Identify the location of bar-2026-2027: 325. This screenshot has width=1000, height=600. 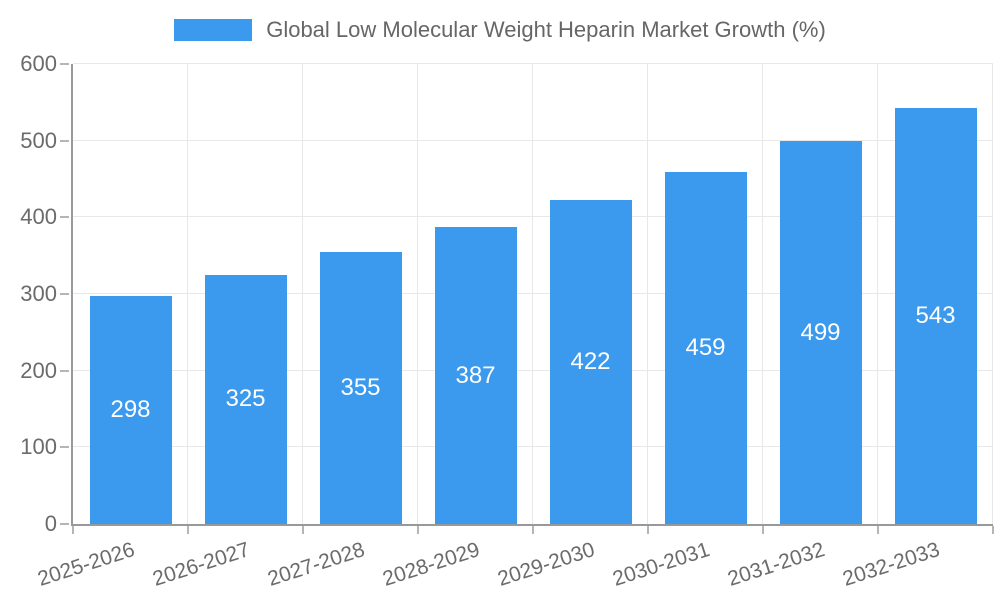
(245, 399).